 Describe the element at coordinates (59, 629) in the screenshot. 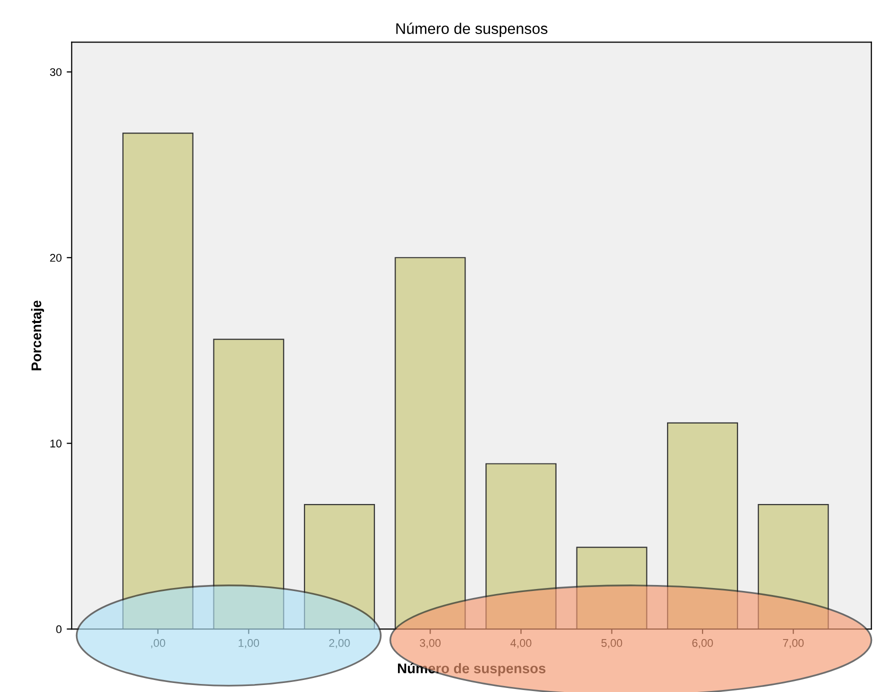

I see `y-tick-label: 0` at that location.